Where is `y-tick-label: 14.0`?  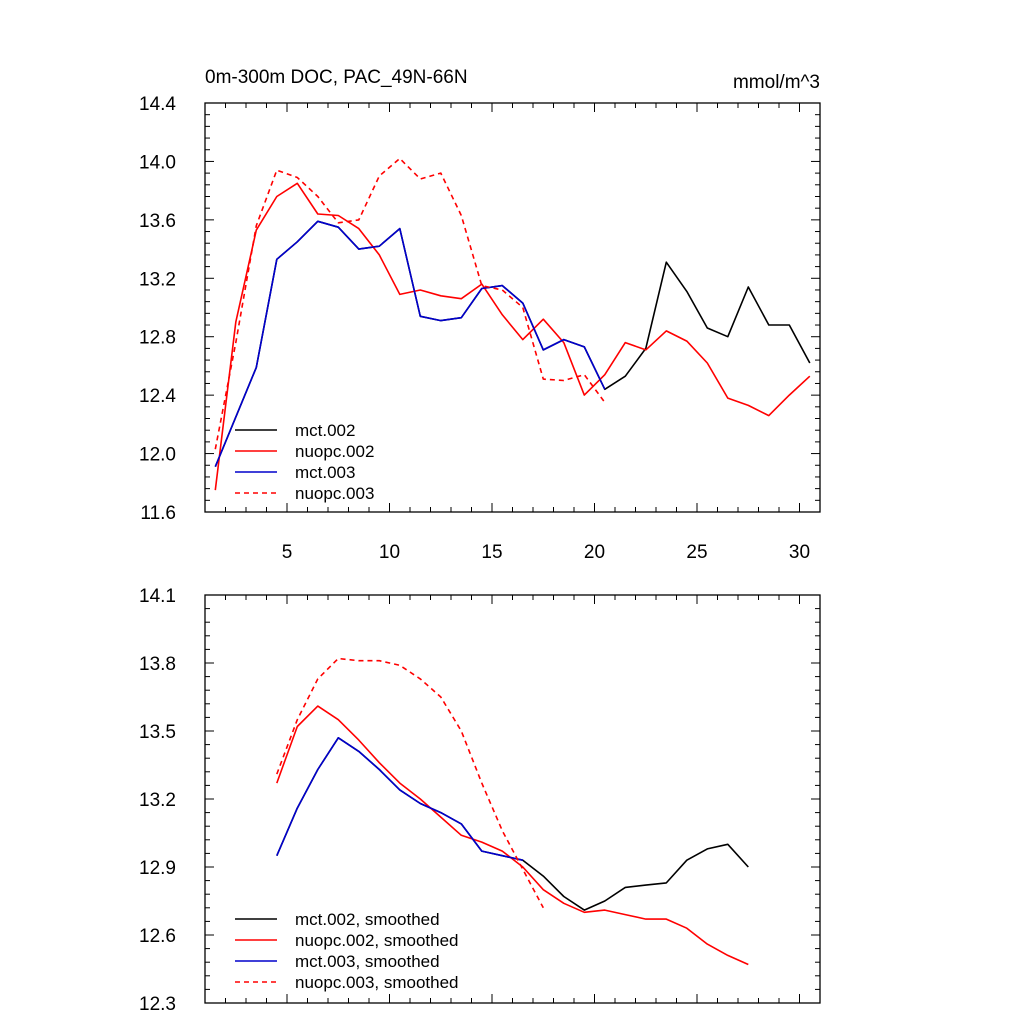 y-tick-label: 14.0 is located at coordinates (157, 162).